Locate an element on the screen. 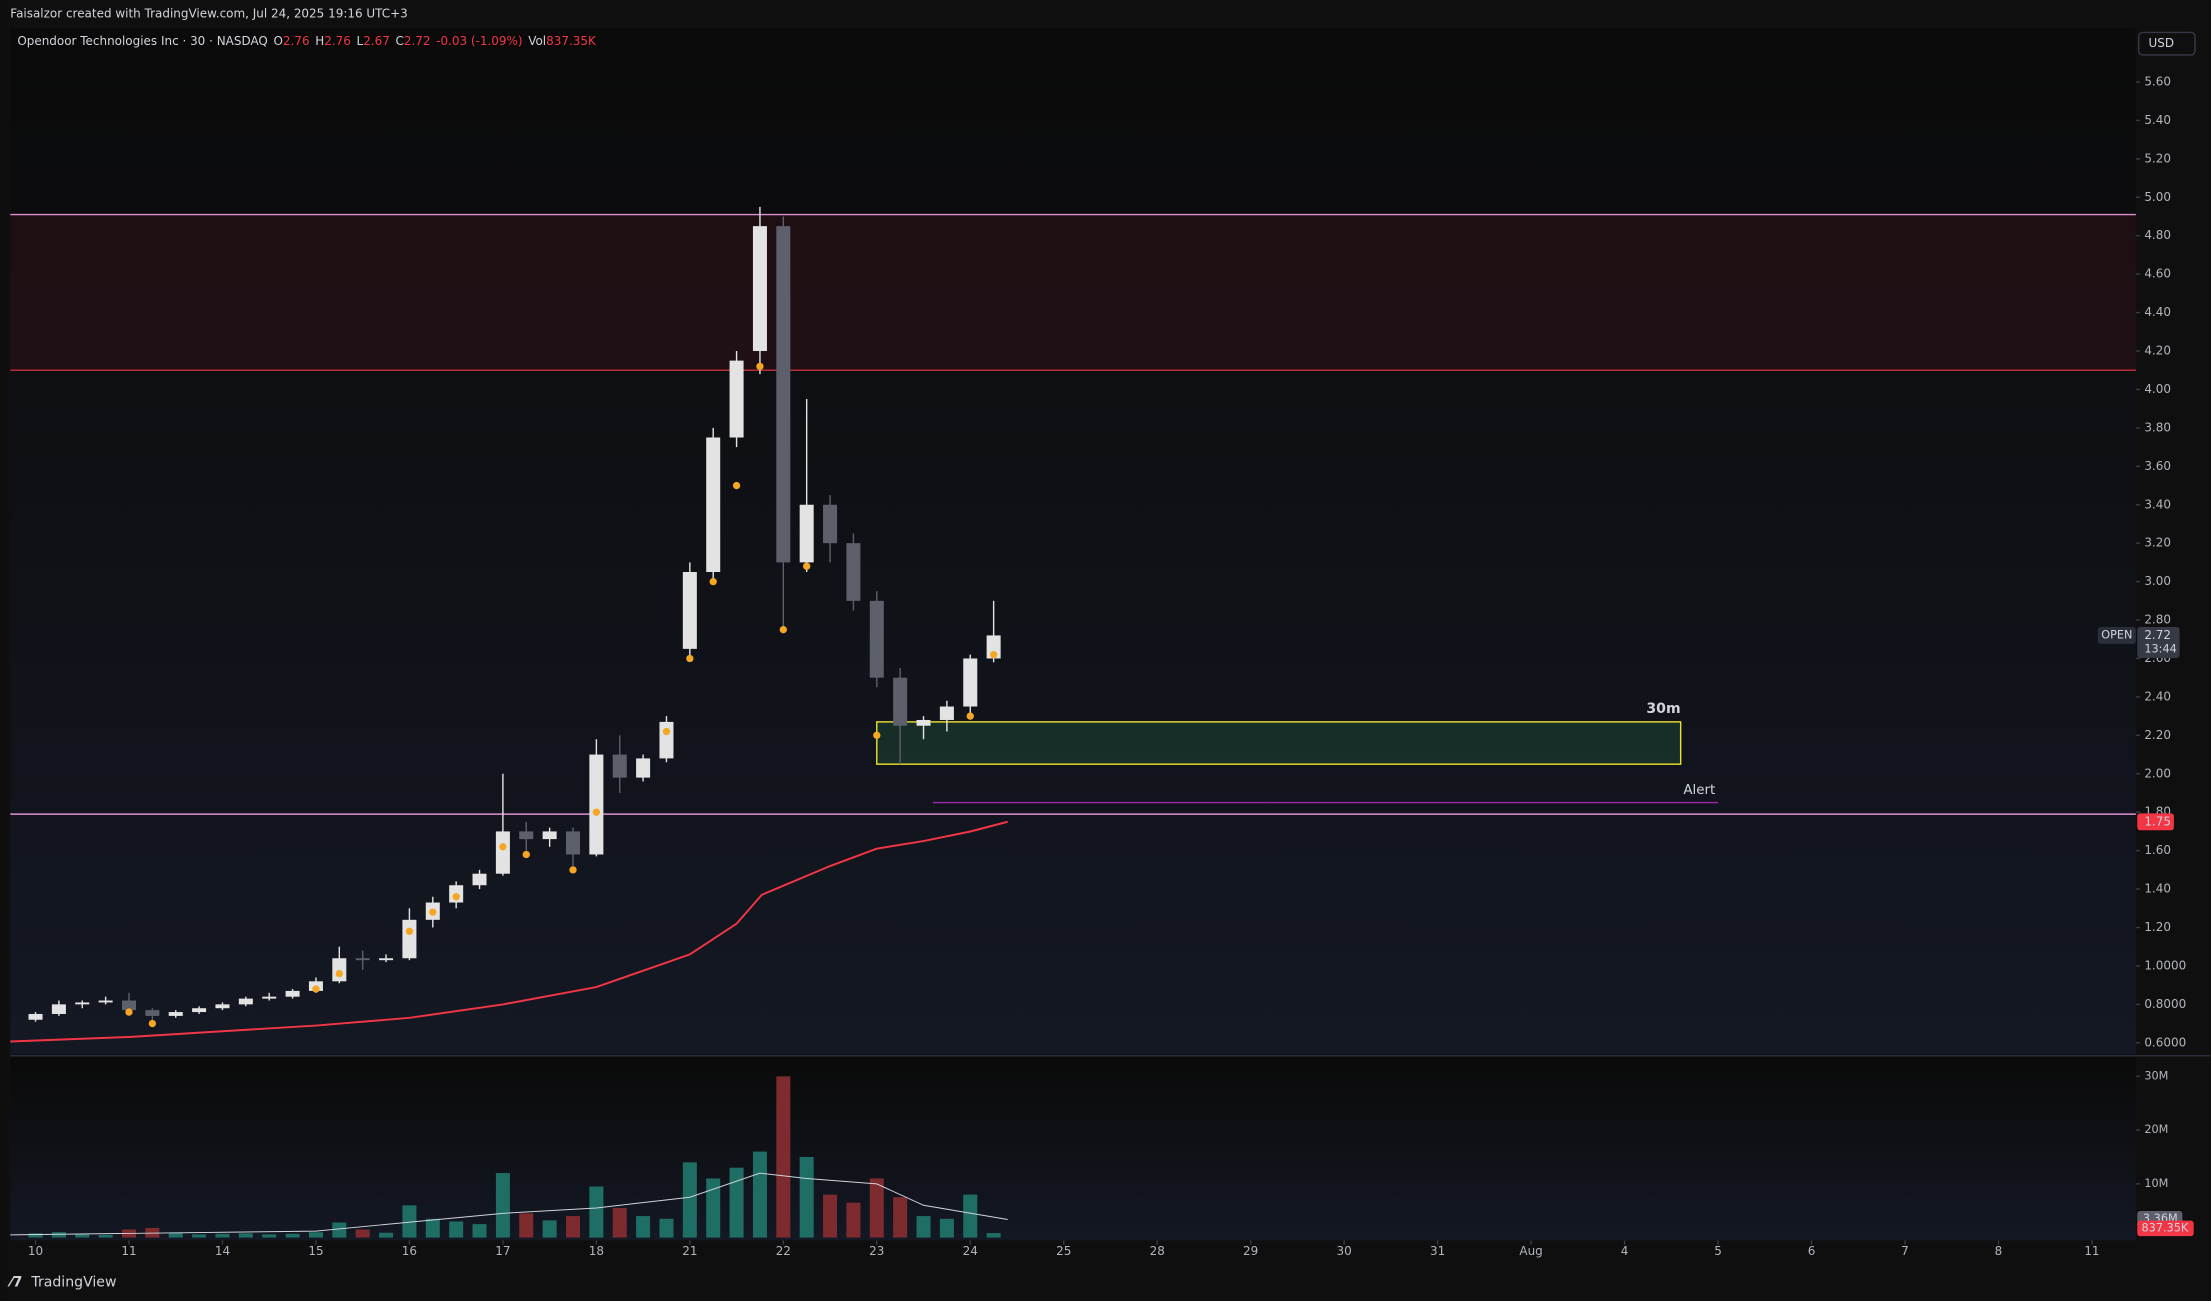  y-tick-label: 3.80 is located at coordinates (2157, 427).